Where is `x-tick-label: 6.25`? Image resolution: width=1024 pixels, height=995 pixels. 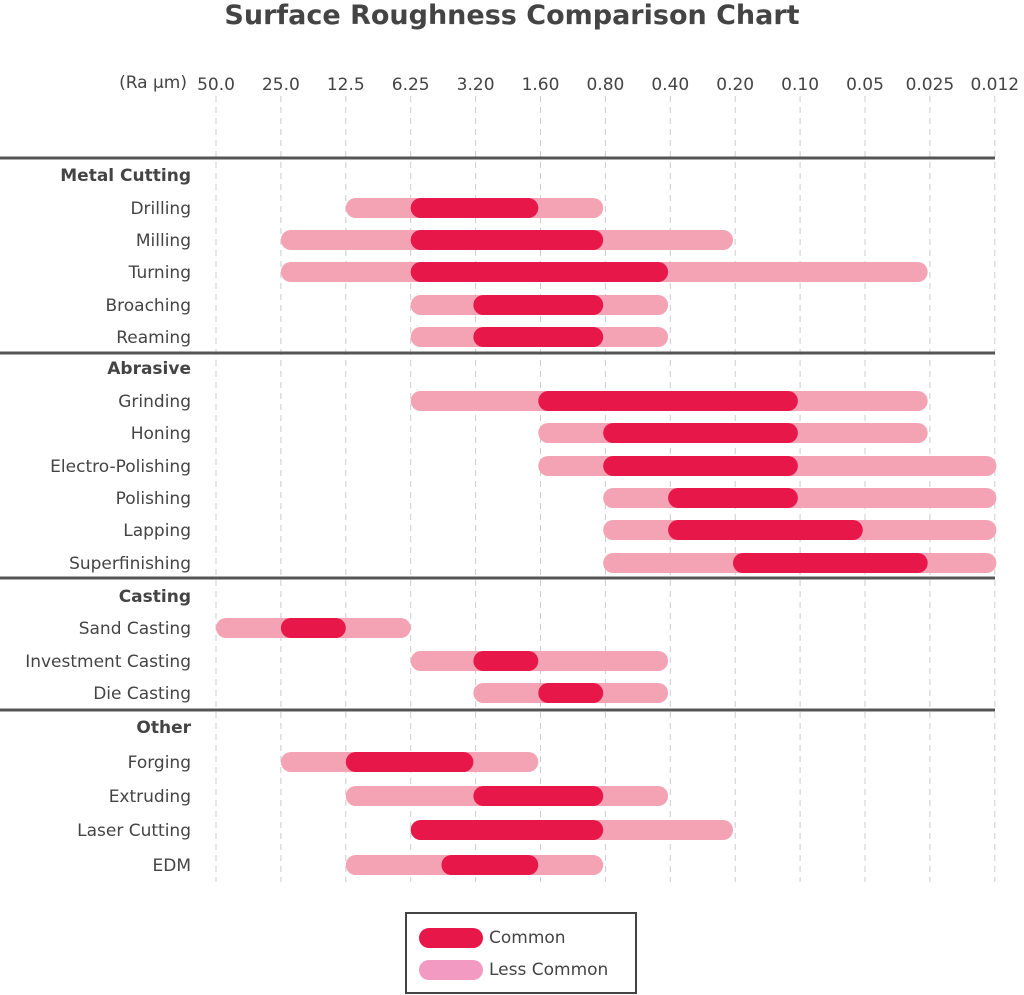
x-tick-label: 6.25 is located at coordinates (411, 85).